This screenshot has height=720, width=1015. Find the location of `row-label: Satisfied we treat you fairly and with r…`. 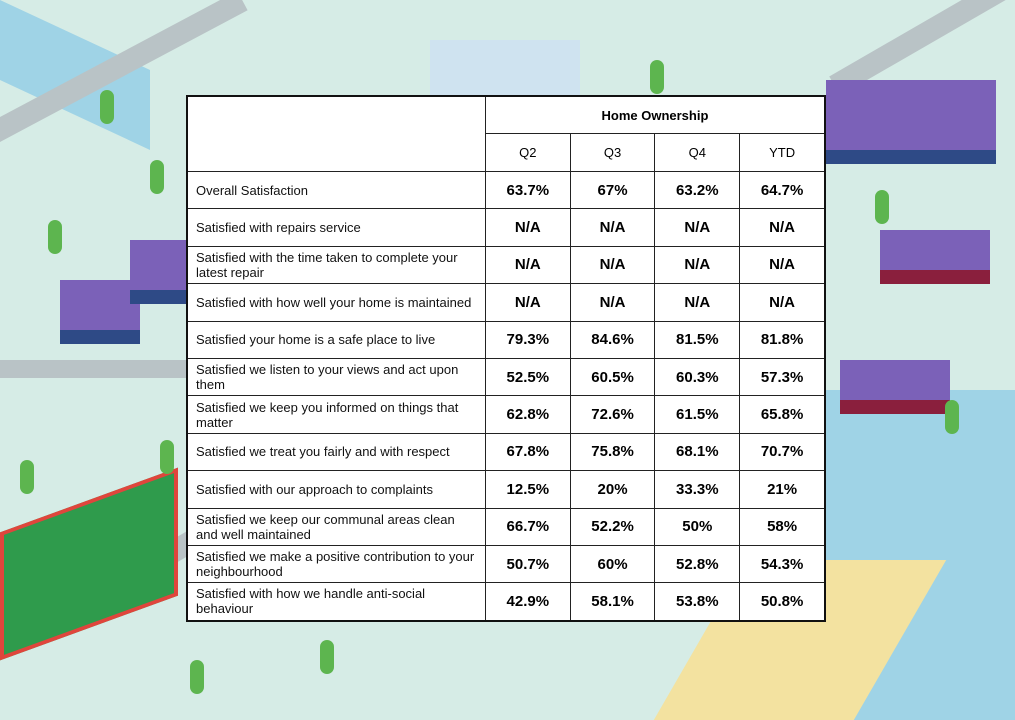

row-label: Satisfied we treat you fairly and with r… is located at coordinates (336, 452).